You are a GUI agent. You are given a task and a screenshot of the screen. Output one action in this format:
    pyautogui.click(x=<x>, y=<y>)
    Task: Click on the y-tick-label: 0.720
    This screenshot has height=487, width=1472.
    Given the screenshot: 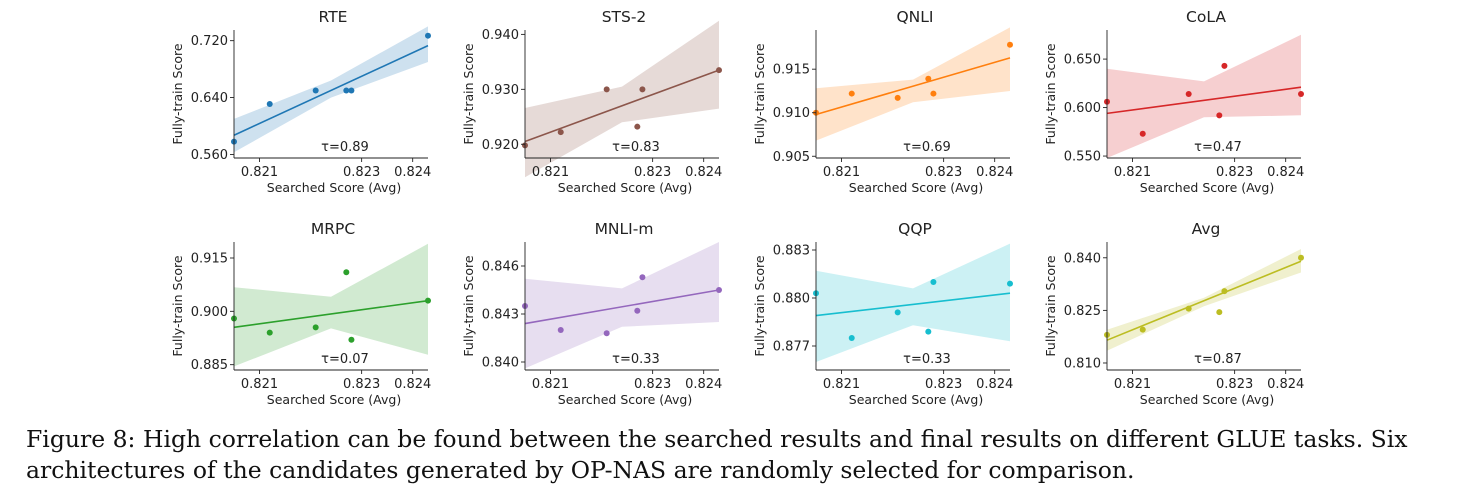 What is the action you would take?
    pyautogui.click(x=209, y=41)
    